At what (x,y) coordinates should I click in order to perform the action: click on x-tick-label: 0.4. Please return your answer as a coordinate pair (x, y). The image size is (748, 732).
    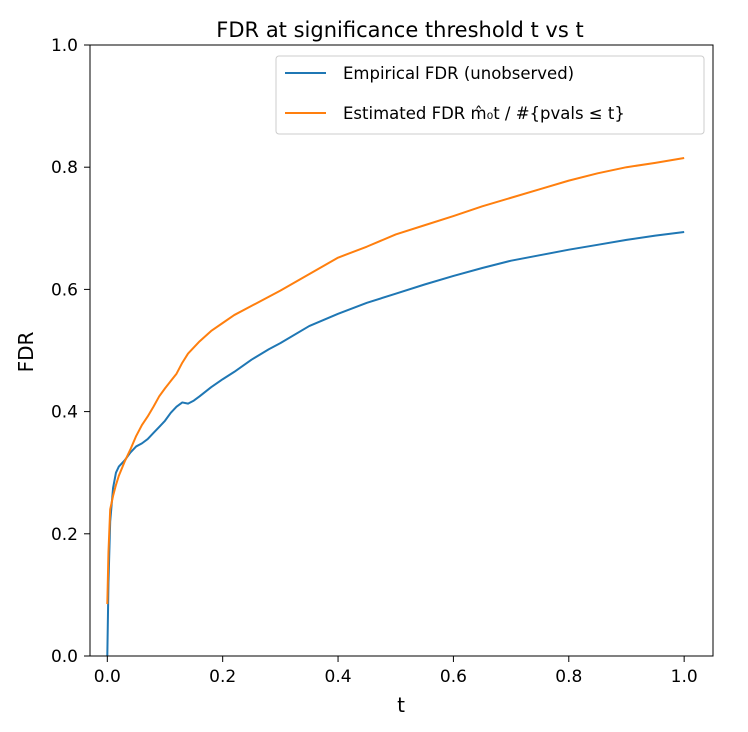
    Looking at the image, I should click on (338, 677).